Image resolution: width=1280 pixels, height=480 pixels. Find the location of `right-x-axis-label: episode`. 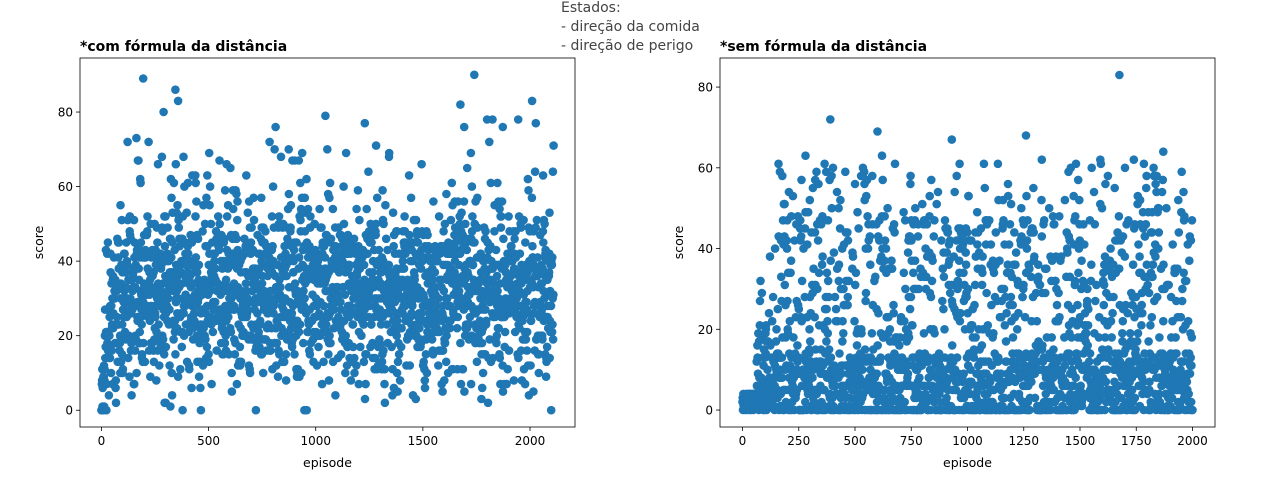

right-x-axis-label: episode is located at coordinates (967, 462).